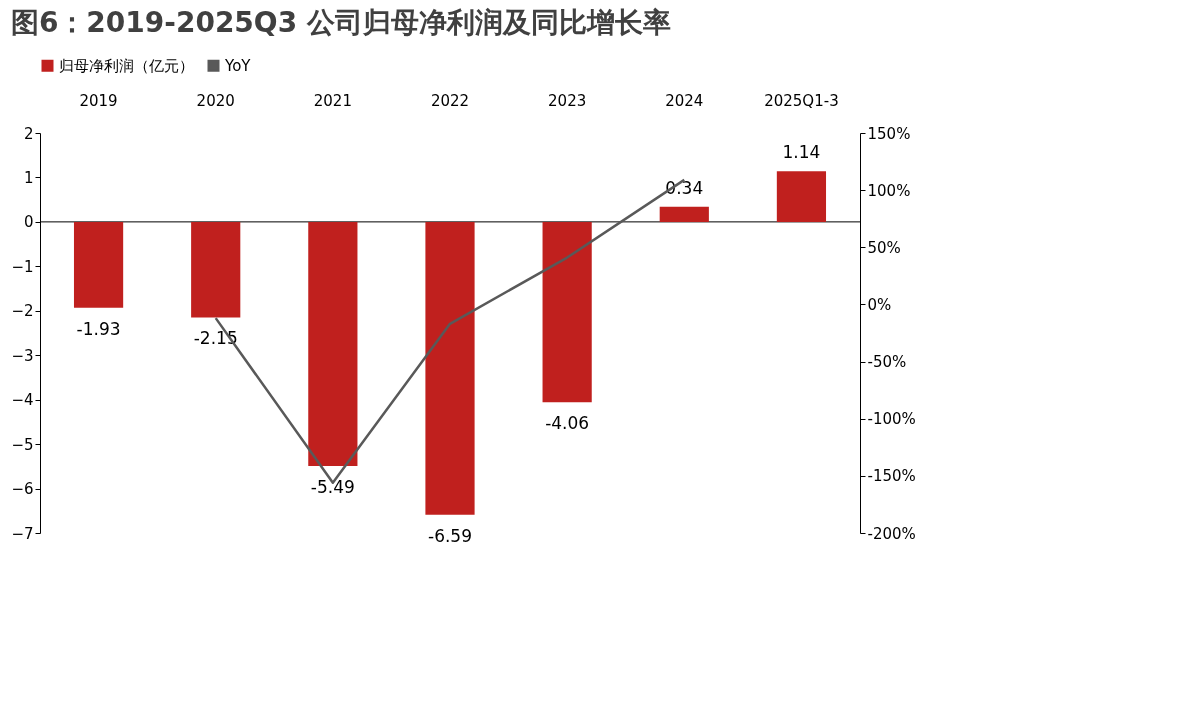  What do you see at coordinates (887, 362) in the screenshot?
I see `y2-tick-label: -50%` at bounding box center [887, 362].